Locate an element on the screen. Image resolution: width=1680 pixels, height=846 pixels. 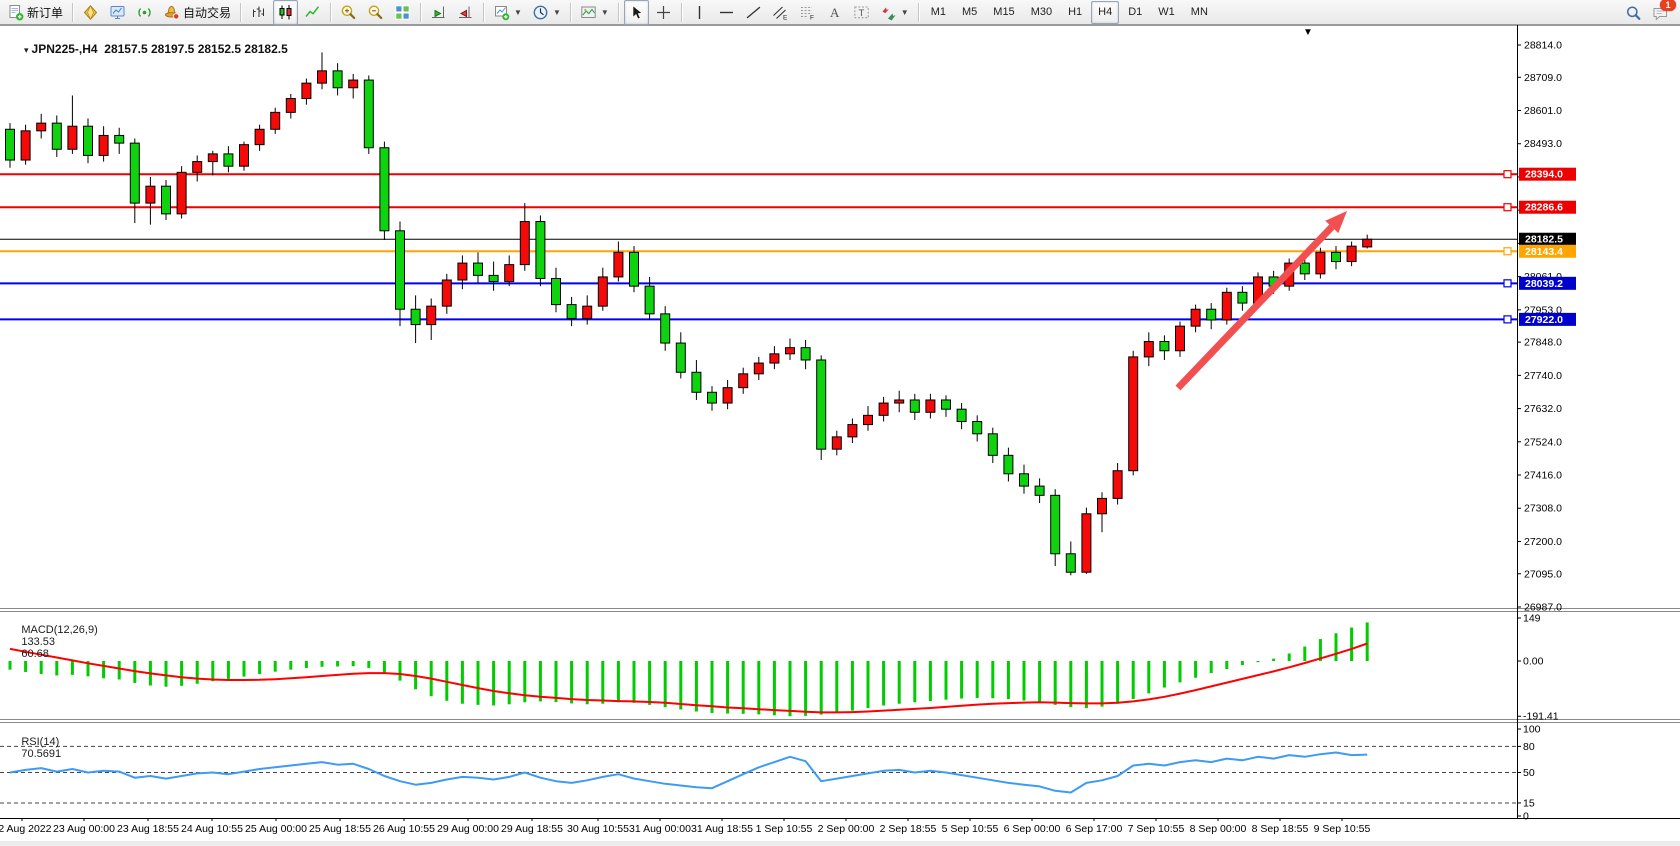
chart-line-button is located at coordinates (312, 12).